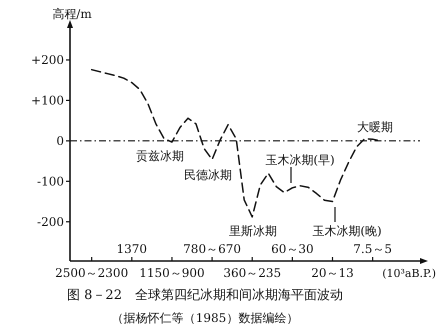  What do you see at coordinates (172, 273) in the screenshot?
I see `x-tick-label: 1150～900` at bounding box center [172, 273].